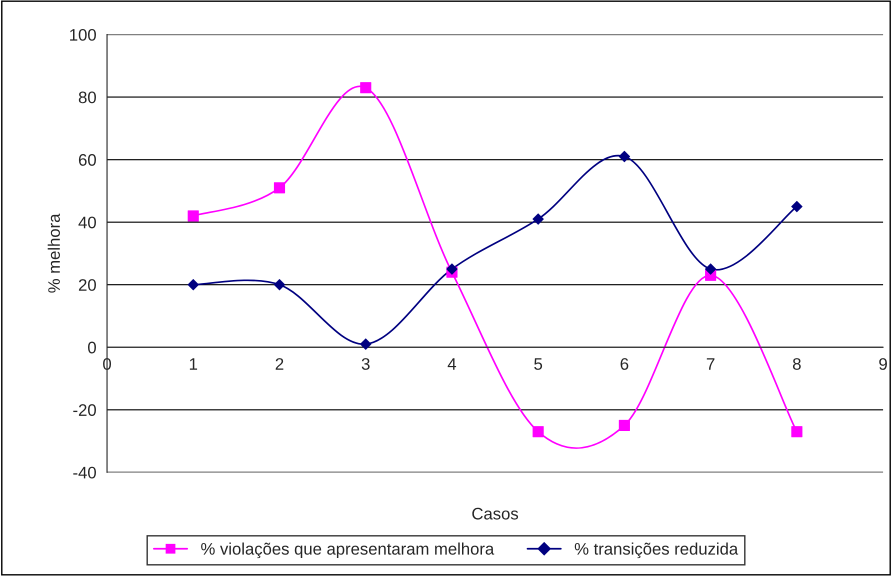 This screenshot has height=576, width=892. What do you see at coordinates (87, 285) in the screenshot?
I see `y-tick-label: 20` at bounding box center [87, 285].